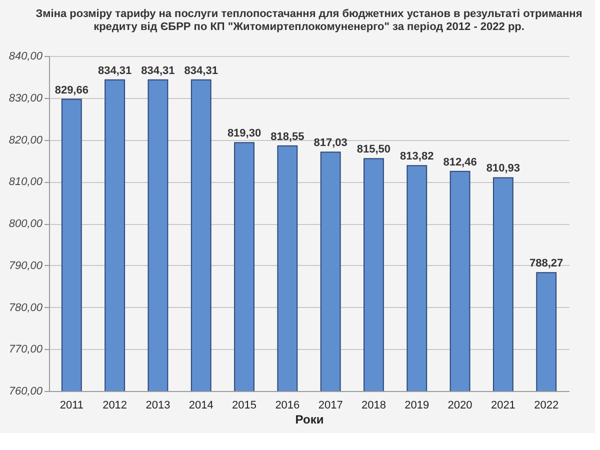 The height and width of the screenshot is (450, 600). I want to click on data-label: 818,55, so click(287, 136).